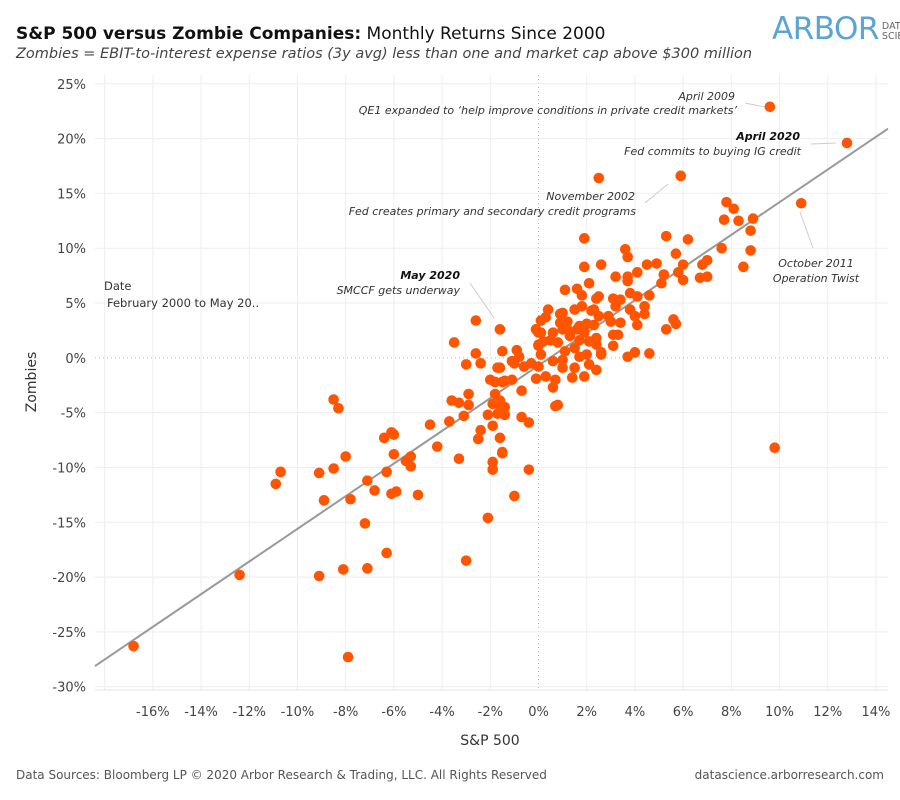  What do you see at coordinates (183, 303) in the screenshot?
I see `date-filter-value: February 2000 to May 20..` at bounding box center [183, 303].